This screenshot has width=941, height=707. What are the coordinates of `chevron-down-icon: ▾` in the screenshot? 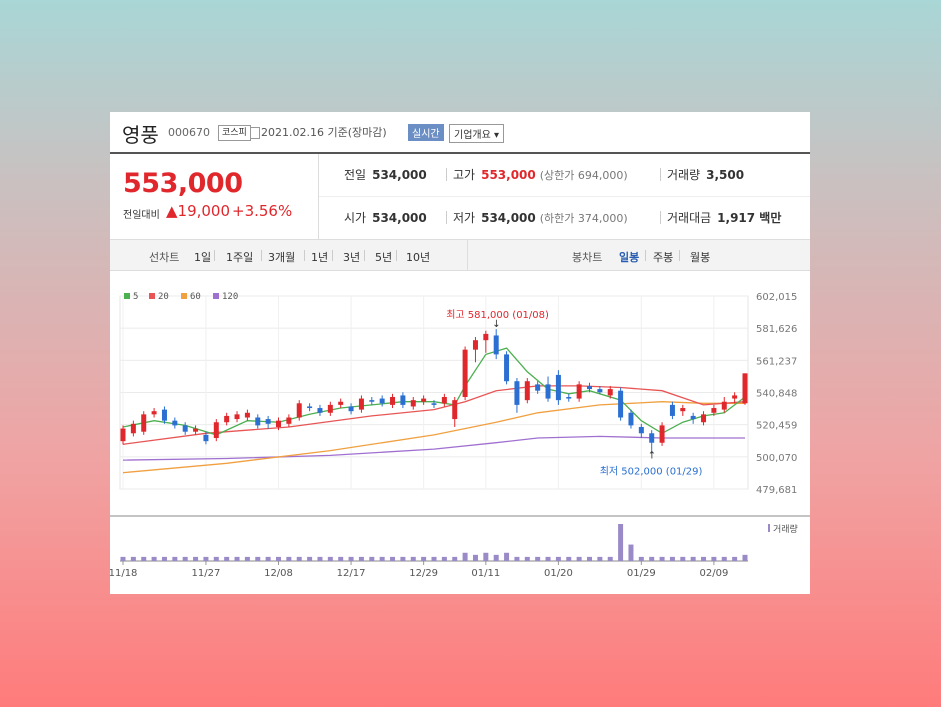 It's located at (497, 135).